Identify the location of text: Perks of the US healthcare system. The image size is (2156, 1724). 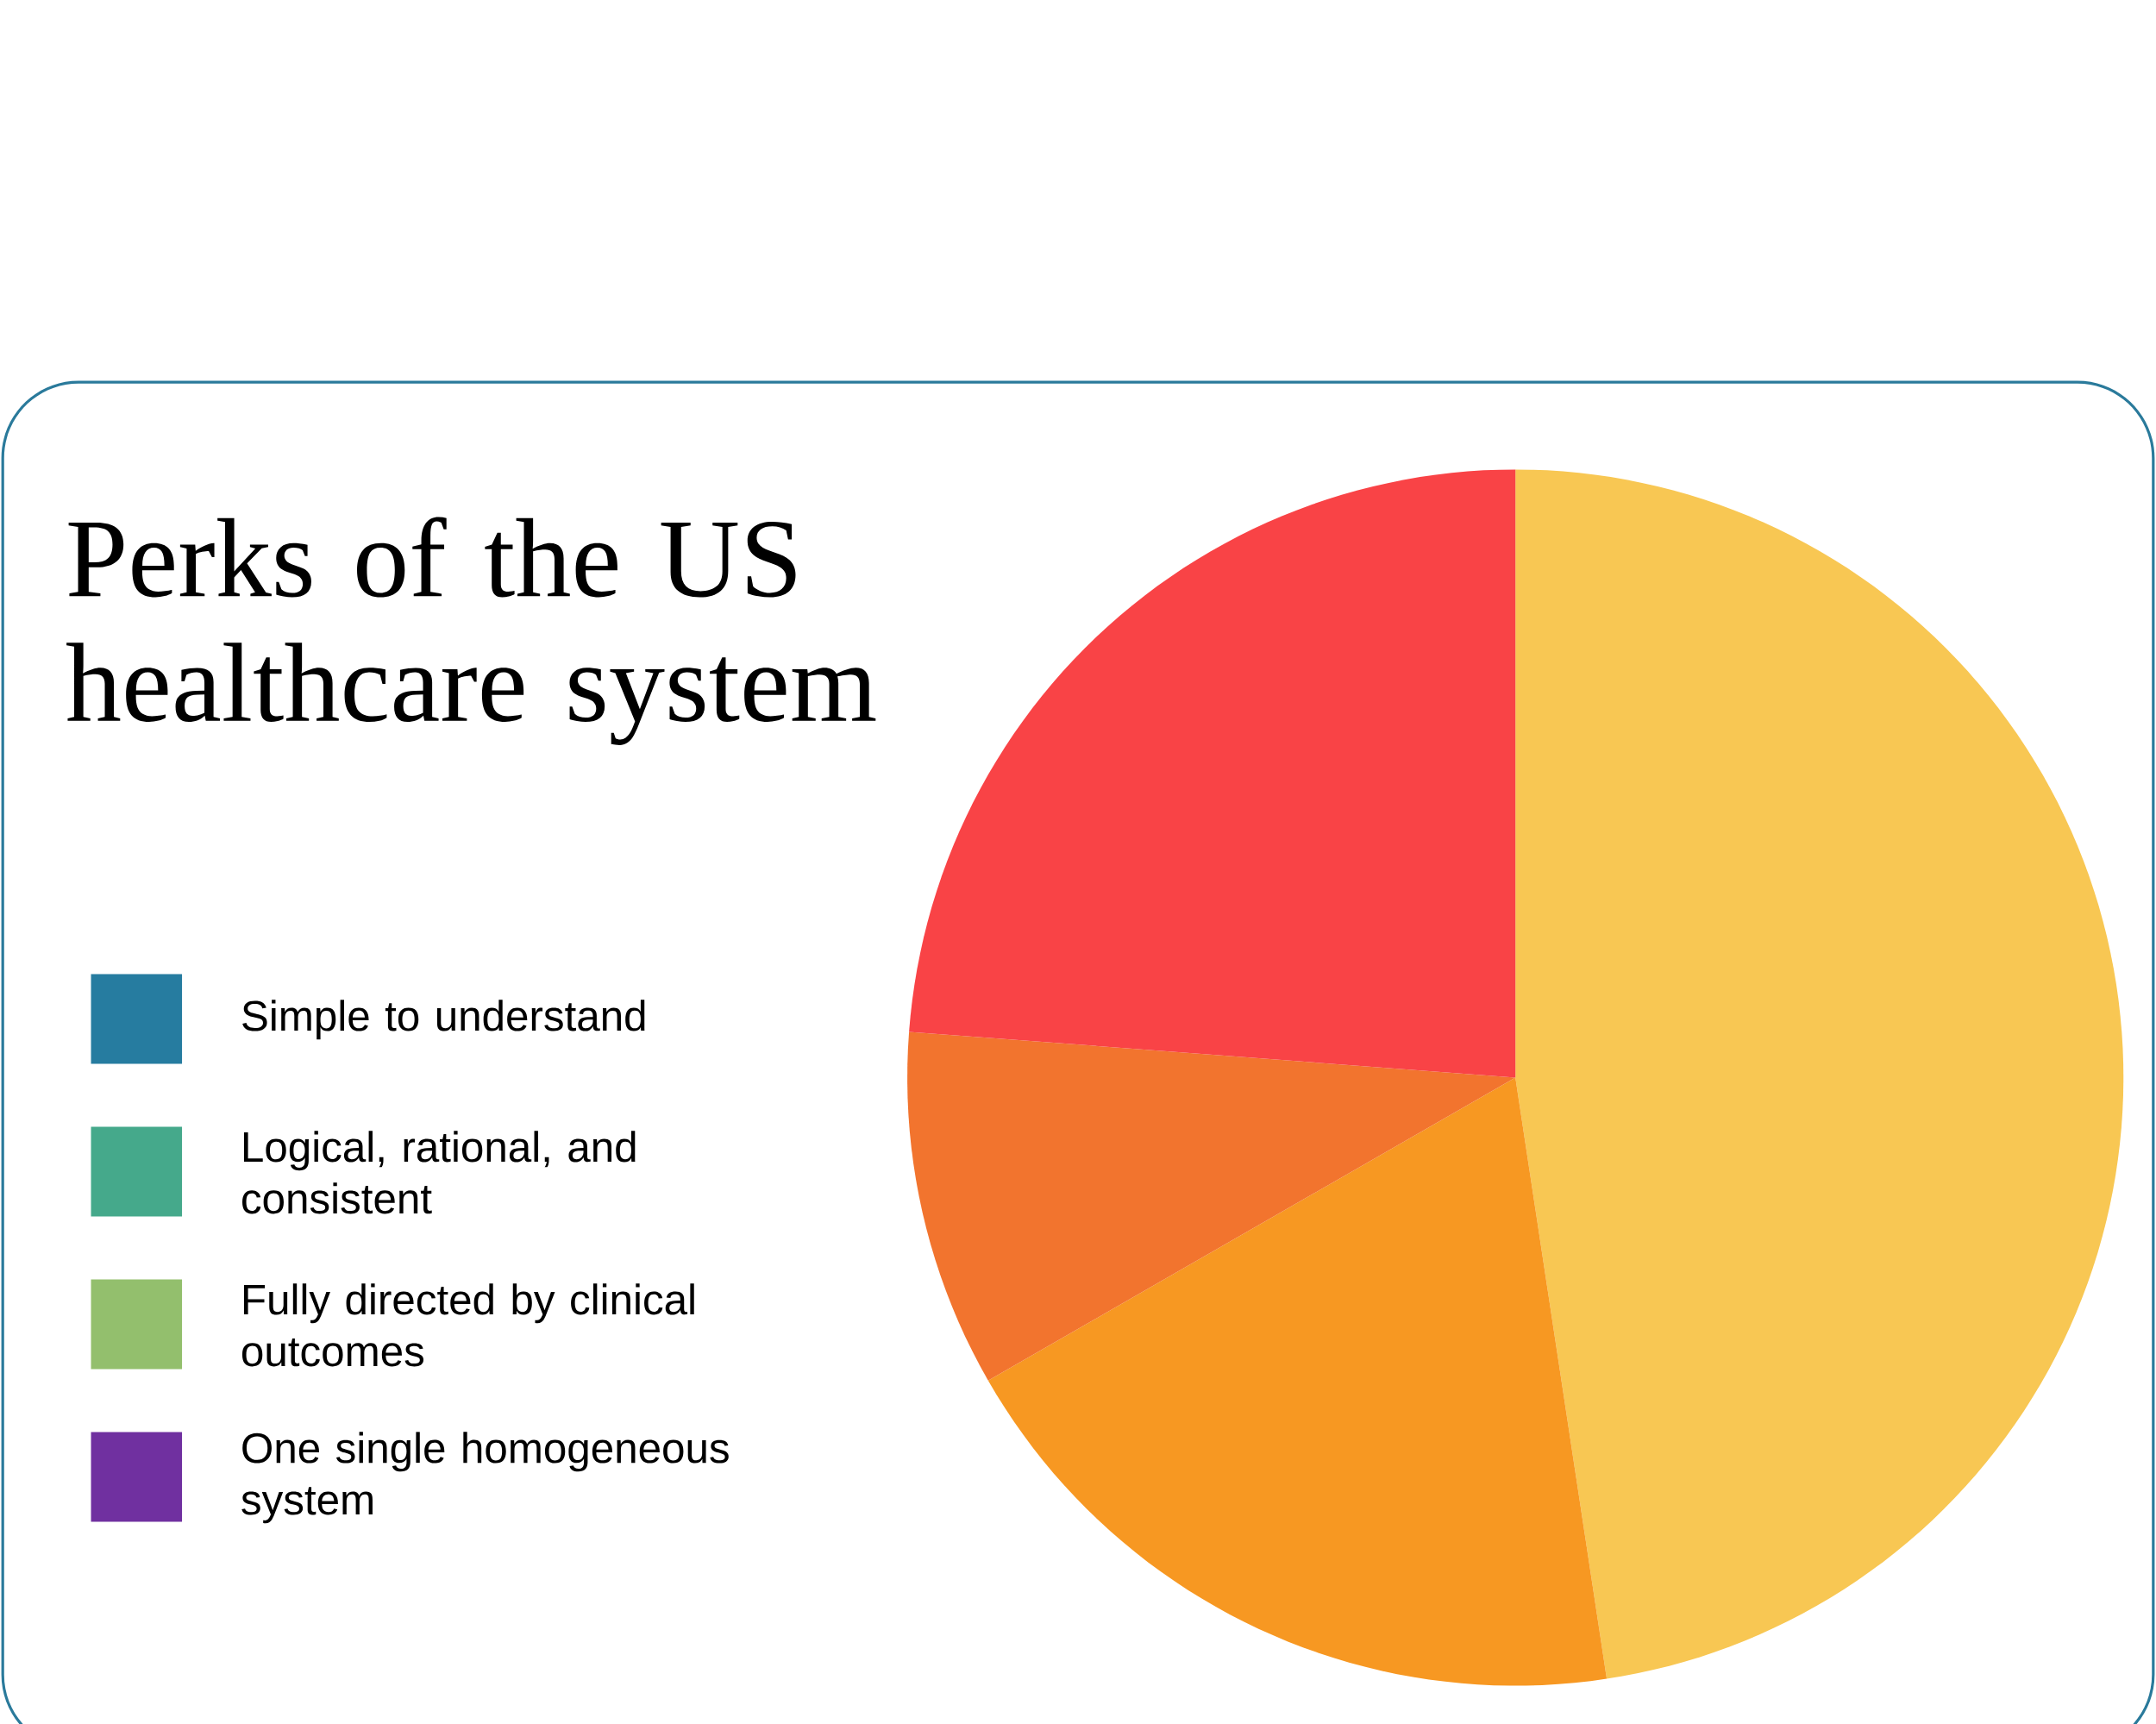
(471, 631).